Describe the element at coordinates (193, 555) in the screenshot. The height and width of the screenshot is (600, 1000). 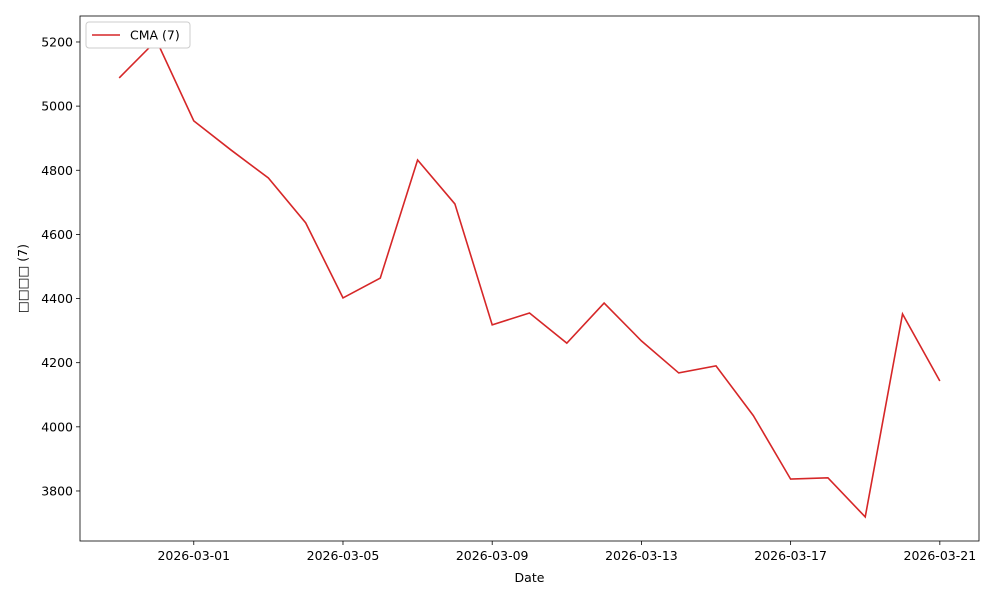
I see `x-tick-label: 2026-03-01` at that location.